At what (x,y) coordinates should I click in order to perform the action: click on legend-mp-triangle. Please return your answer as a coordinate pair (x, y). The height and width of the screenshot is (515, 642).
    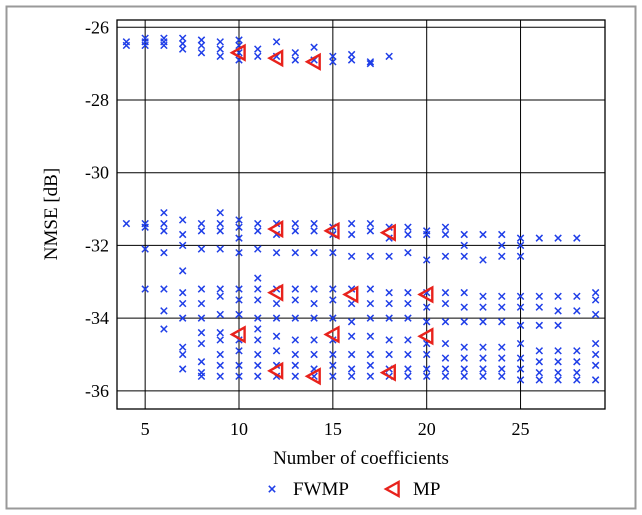
    Looking at the image, I should click on (391, 489).